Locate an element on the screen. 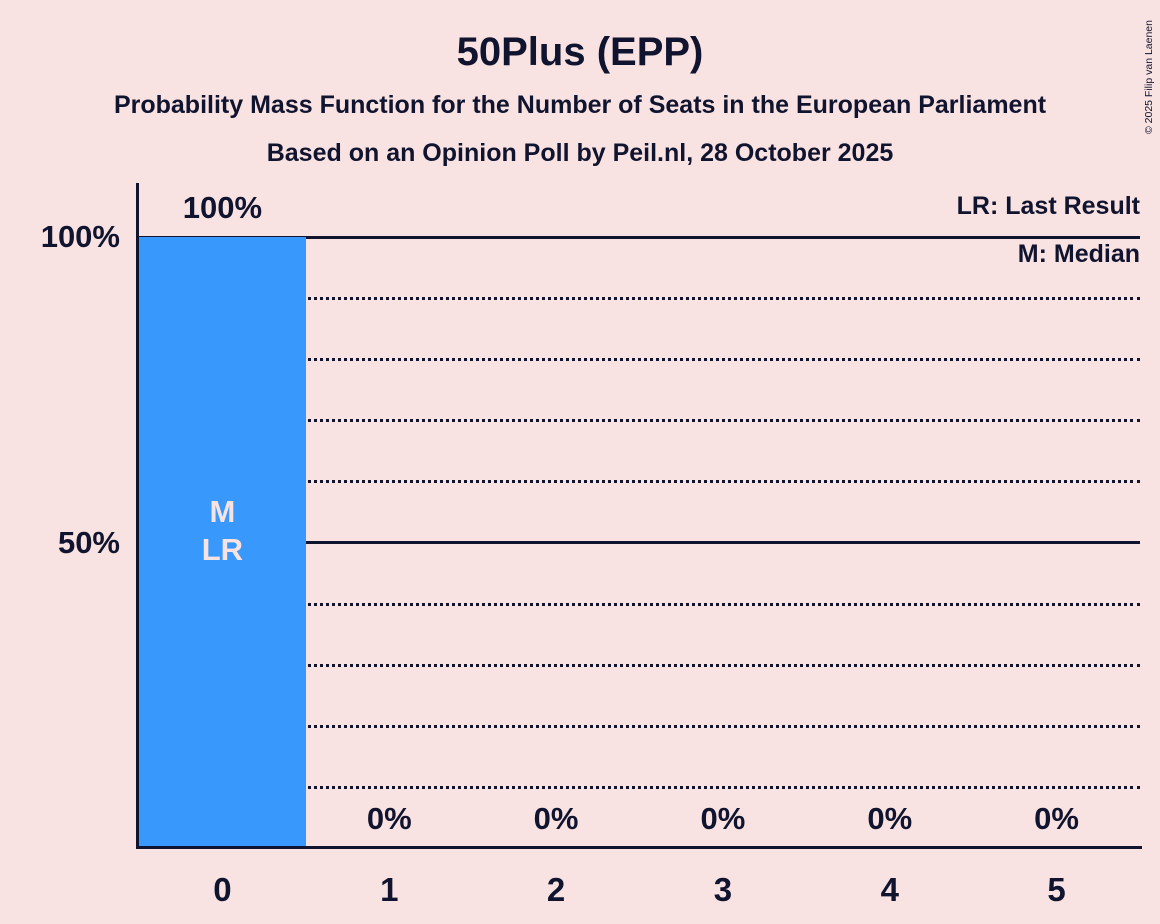 The height and width of the screenshot is (924, 1160). y-tick-label: 100% is located at coordinates (80, 236).